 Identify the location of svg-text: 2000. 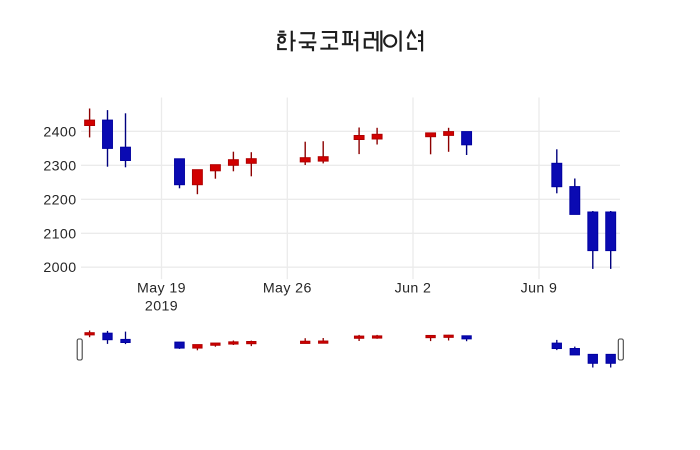
(59, 268).